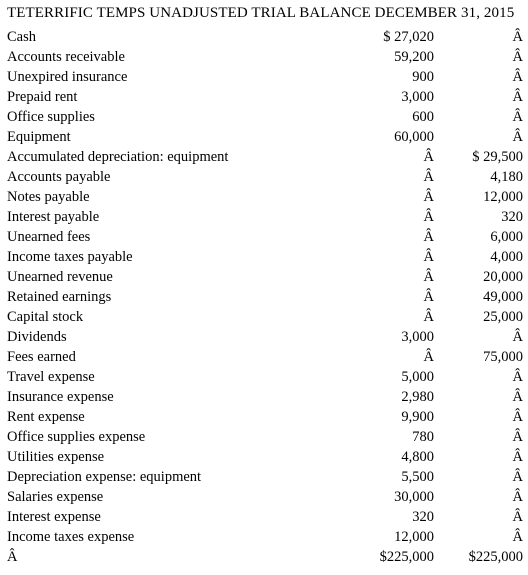  I want to click on account-name: Accumulated depreciation: equipment, so click(118, 157).